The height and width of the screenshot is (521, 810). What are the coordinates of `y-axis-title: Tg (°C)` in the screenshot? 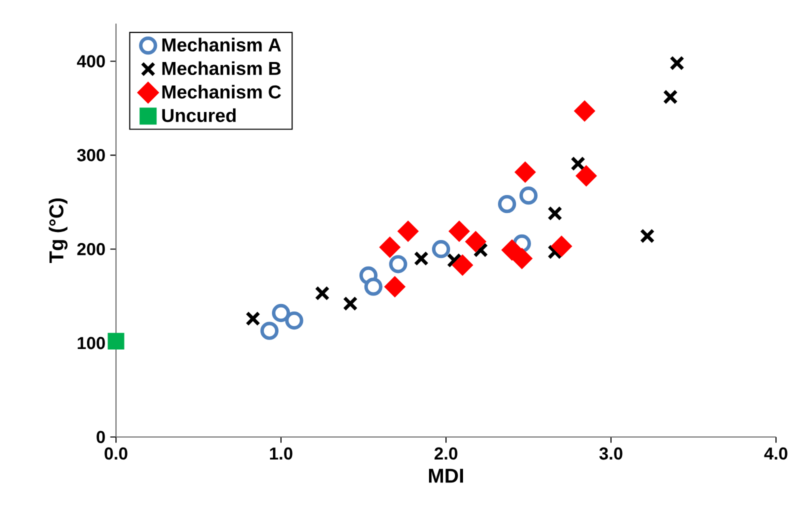 It's located at (58, 230).